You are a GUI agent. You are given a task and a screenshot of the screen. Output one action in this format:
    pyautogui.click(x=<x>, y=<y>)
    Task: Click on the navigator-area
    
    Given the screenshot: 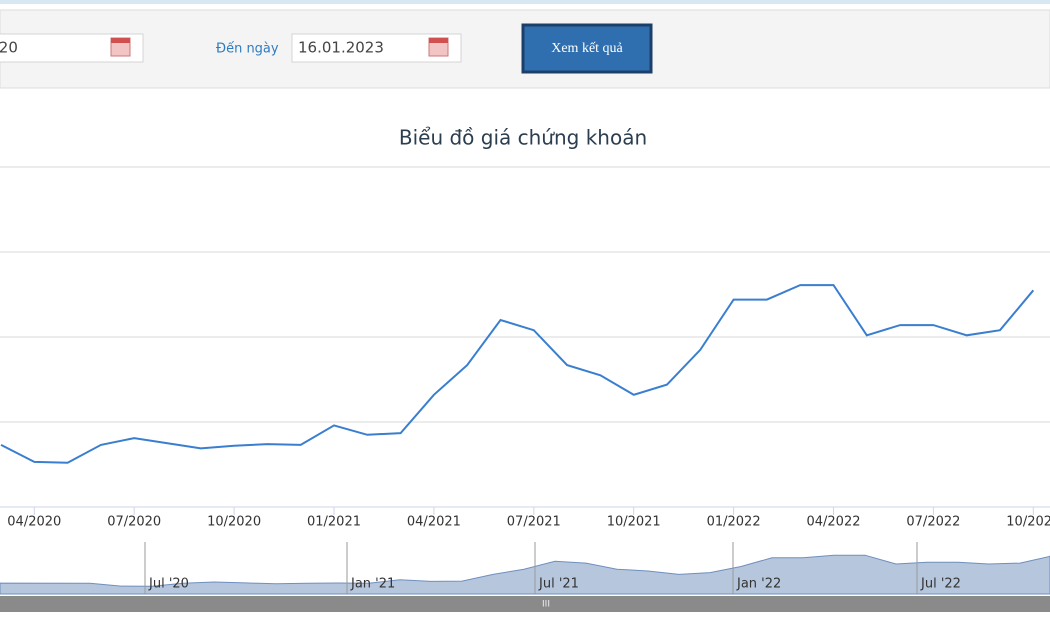 What is the action you would take?
    pyautogui.click(x=525, y=574)
    